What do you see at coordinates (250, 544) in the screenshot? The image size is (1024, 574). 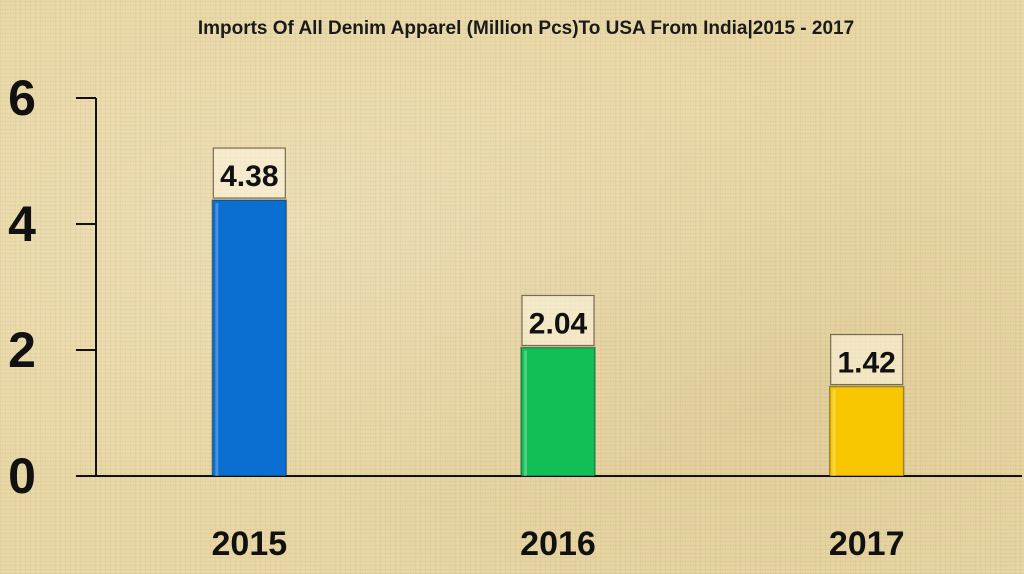 I see `x-tick-label: 2015` at bounding box center [250, 544].